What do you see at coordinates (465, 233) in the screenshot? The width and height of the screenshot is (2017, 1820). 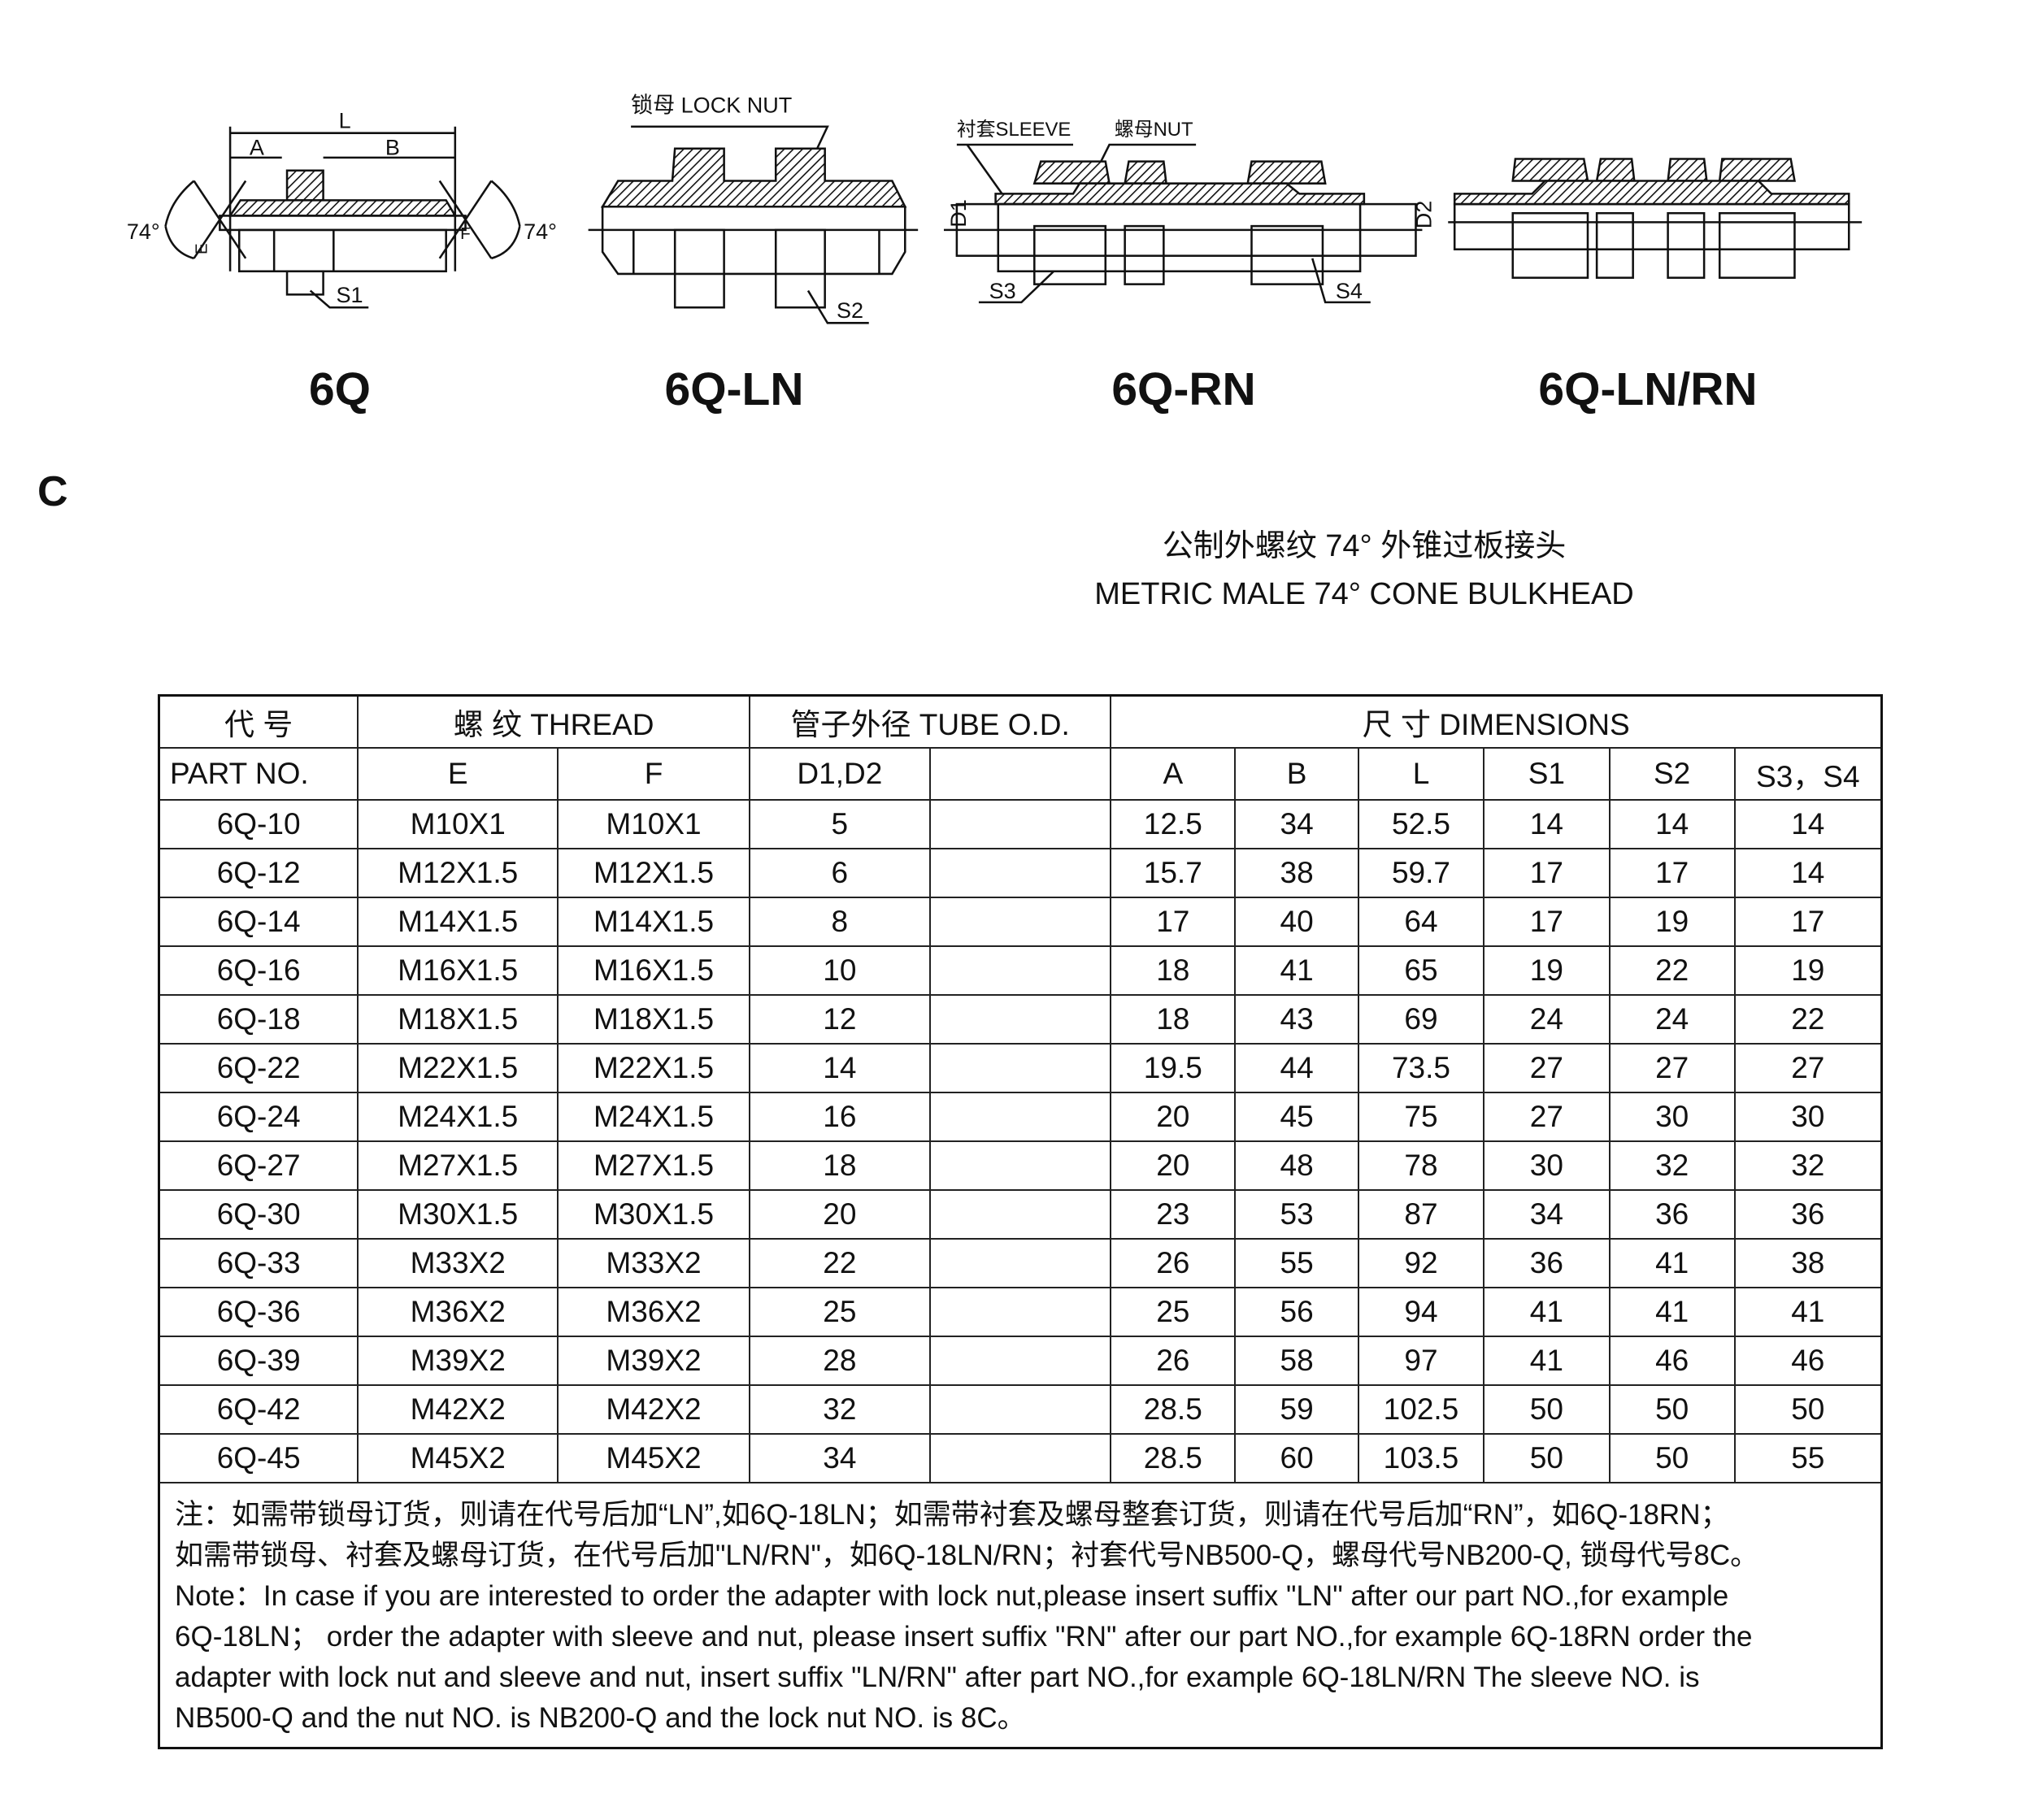 I see `label-F: F` at bounding box center [465, 233].